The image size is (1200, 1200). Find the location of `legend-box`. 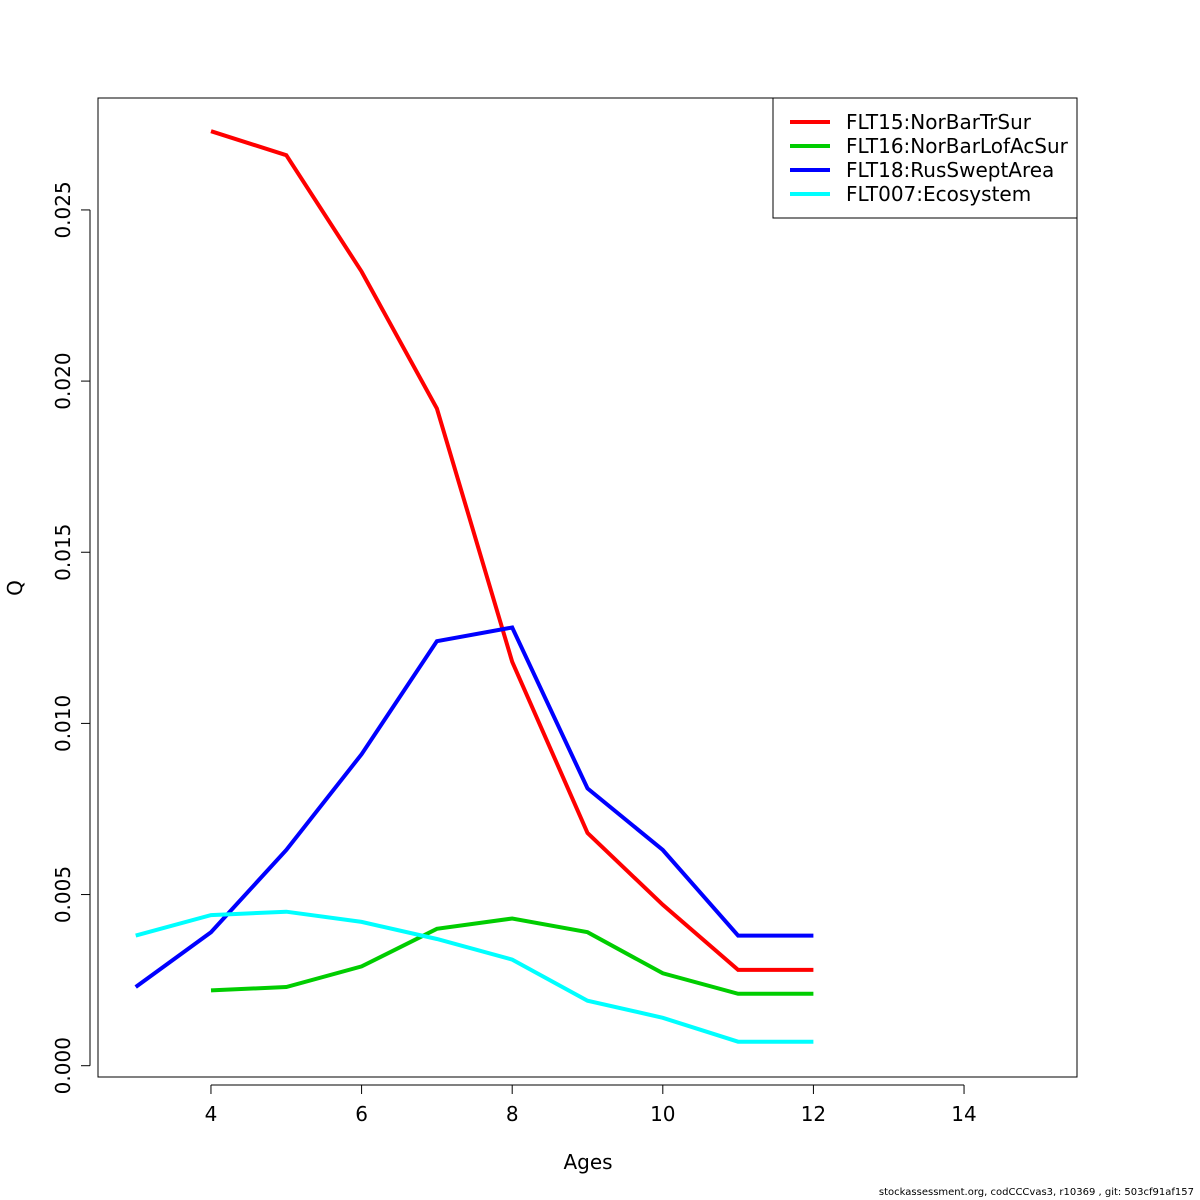

legend-box is located at coordinates (925, 158).